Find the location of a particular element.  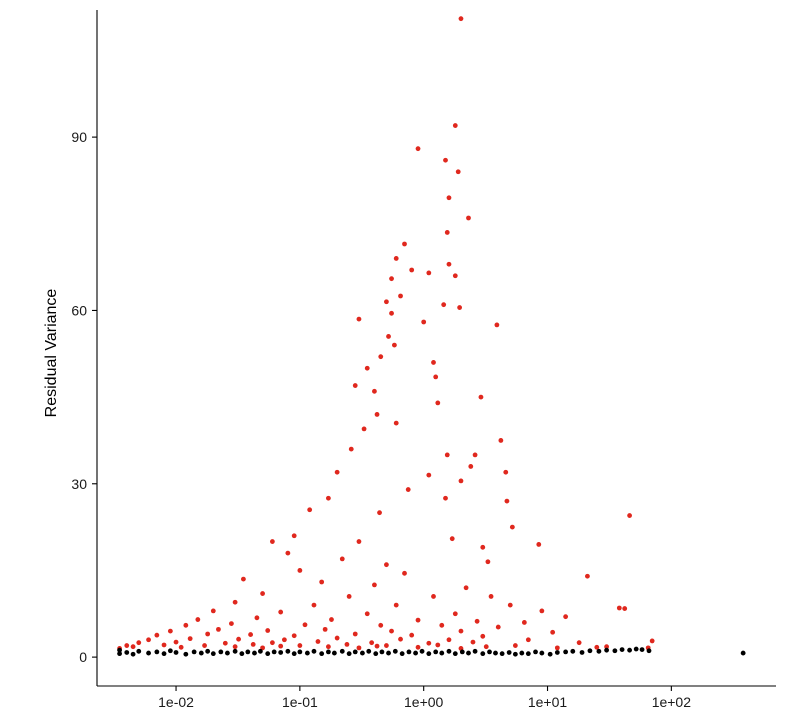

y-tick-label: 0 is located at coordinates (83, 657).